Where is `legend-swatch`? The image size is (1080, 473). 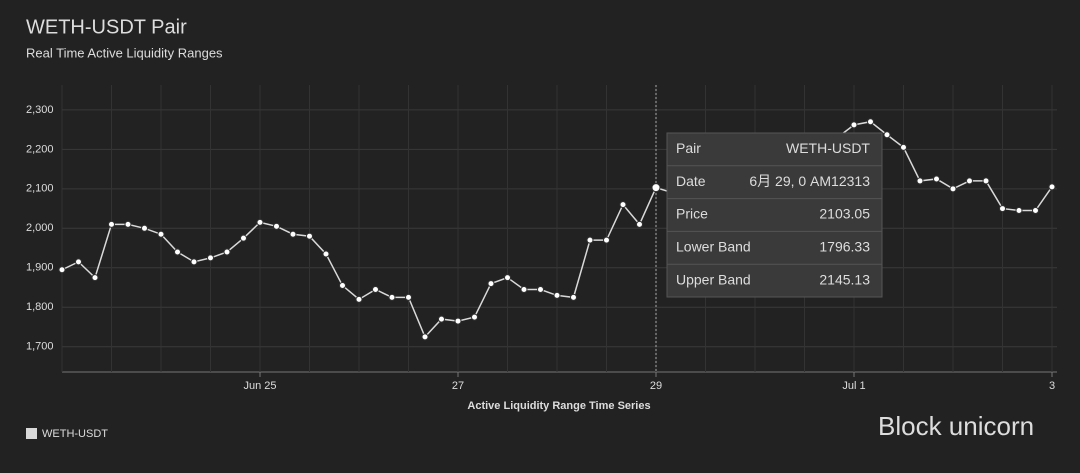
legend-swatch is located at coordinates (31, 433).